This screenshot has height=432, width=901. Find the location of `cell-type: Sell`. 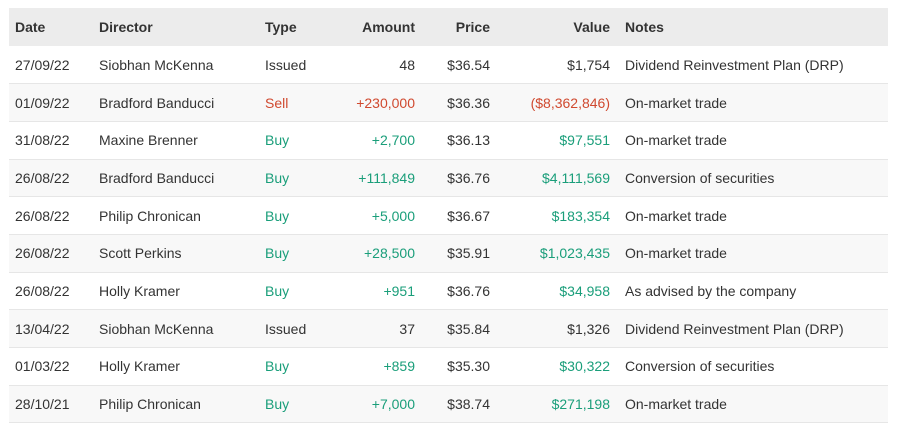

cell-type: Sell is located at coordinates (277, 102).